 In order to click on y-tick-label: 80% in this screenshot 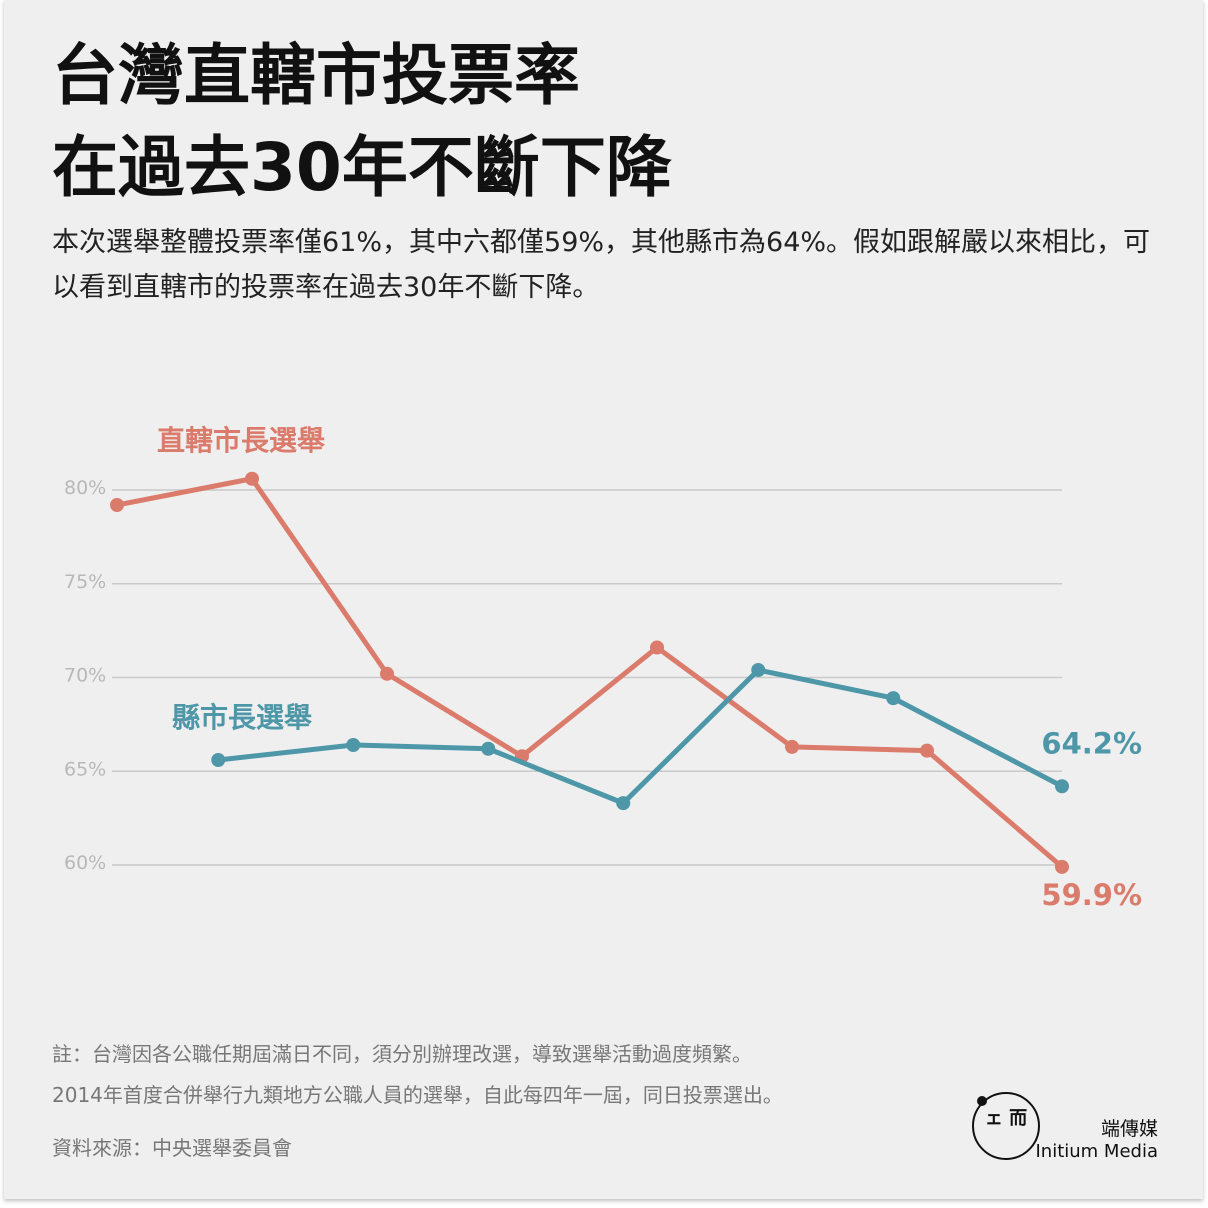, I will do `click(85, 488)`.